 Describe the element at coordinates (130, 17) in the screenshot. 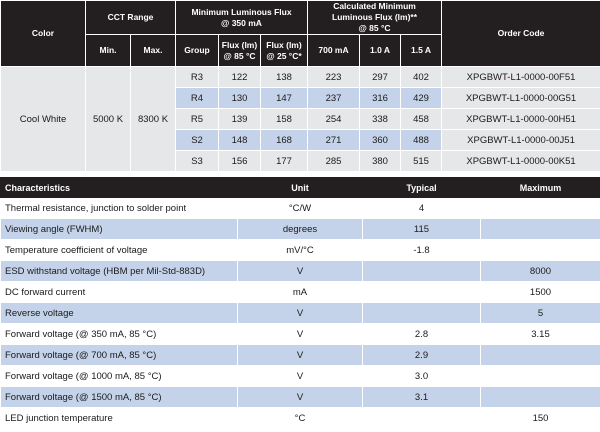

I see `header-cct-range: CCT Range` at that location.